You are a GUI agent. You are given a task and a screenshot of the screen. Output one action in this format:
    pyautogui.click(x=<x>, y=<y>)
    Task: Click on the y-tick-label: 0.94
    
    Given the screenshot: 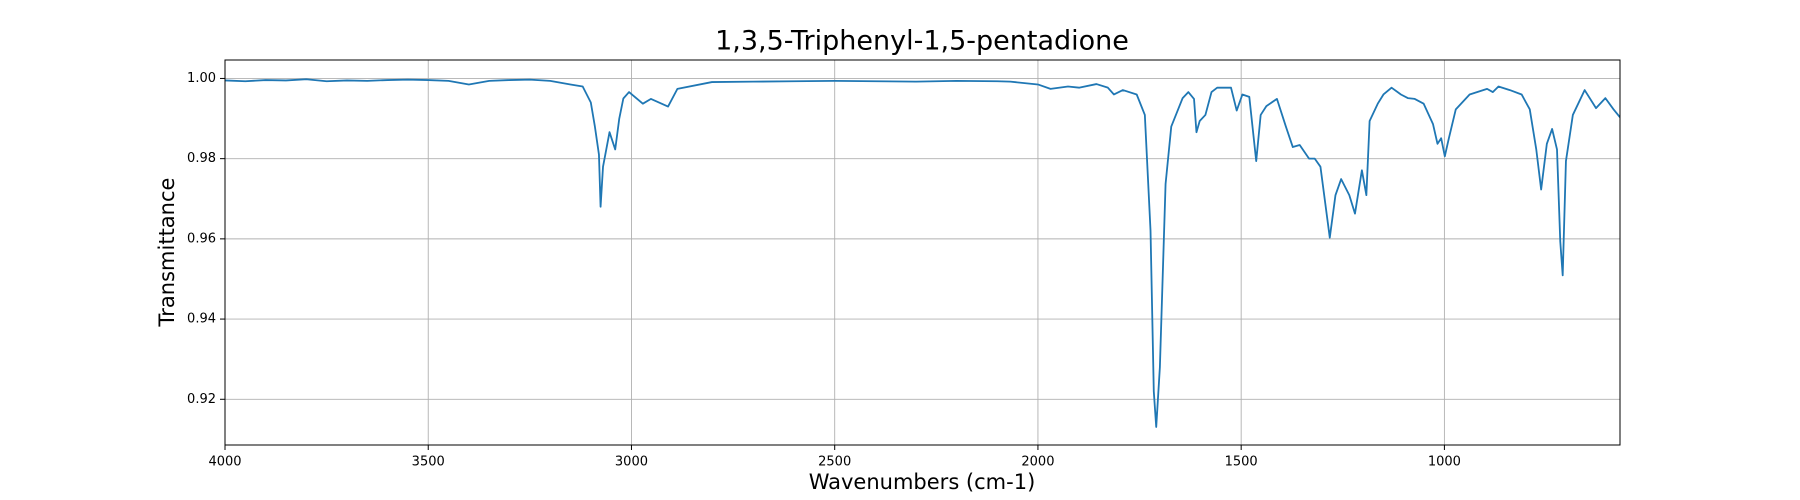 What is the action you would take?
    pyautogui.click(x=201, y=319)
    